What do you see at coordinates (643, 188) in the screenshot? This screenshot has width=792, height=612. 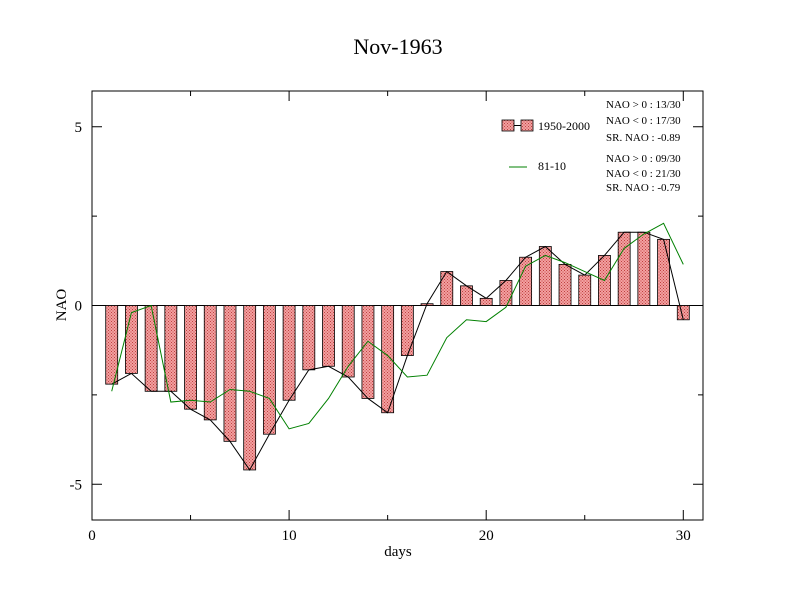 I see `stat-2-sr: SR. NAO : -0.79` at bounding box center [643, 188].